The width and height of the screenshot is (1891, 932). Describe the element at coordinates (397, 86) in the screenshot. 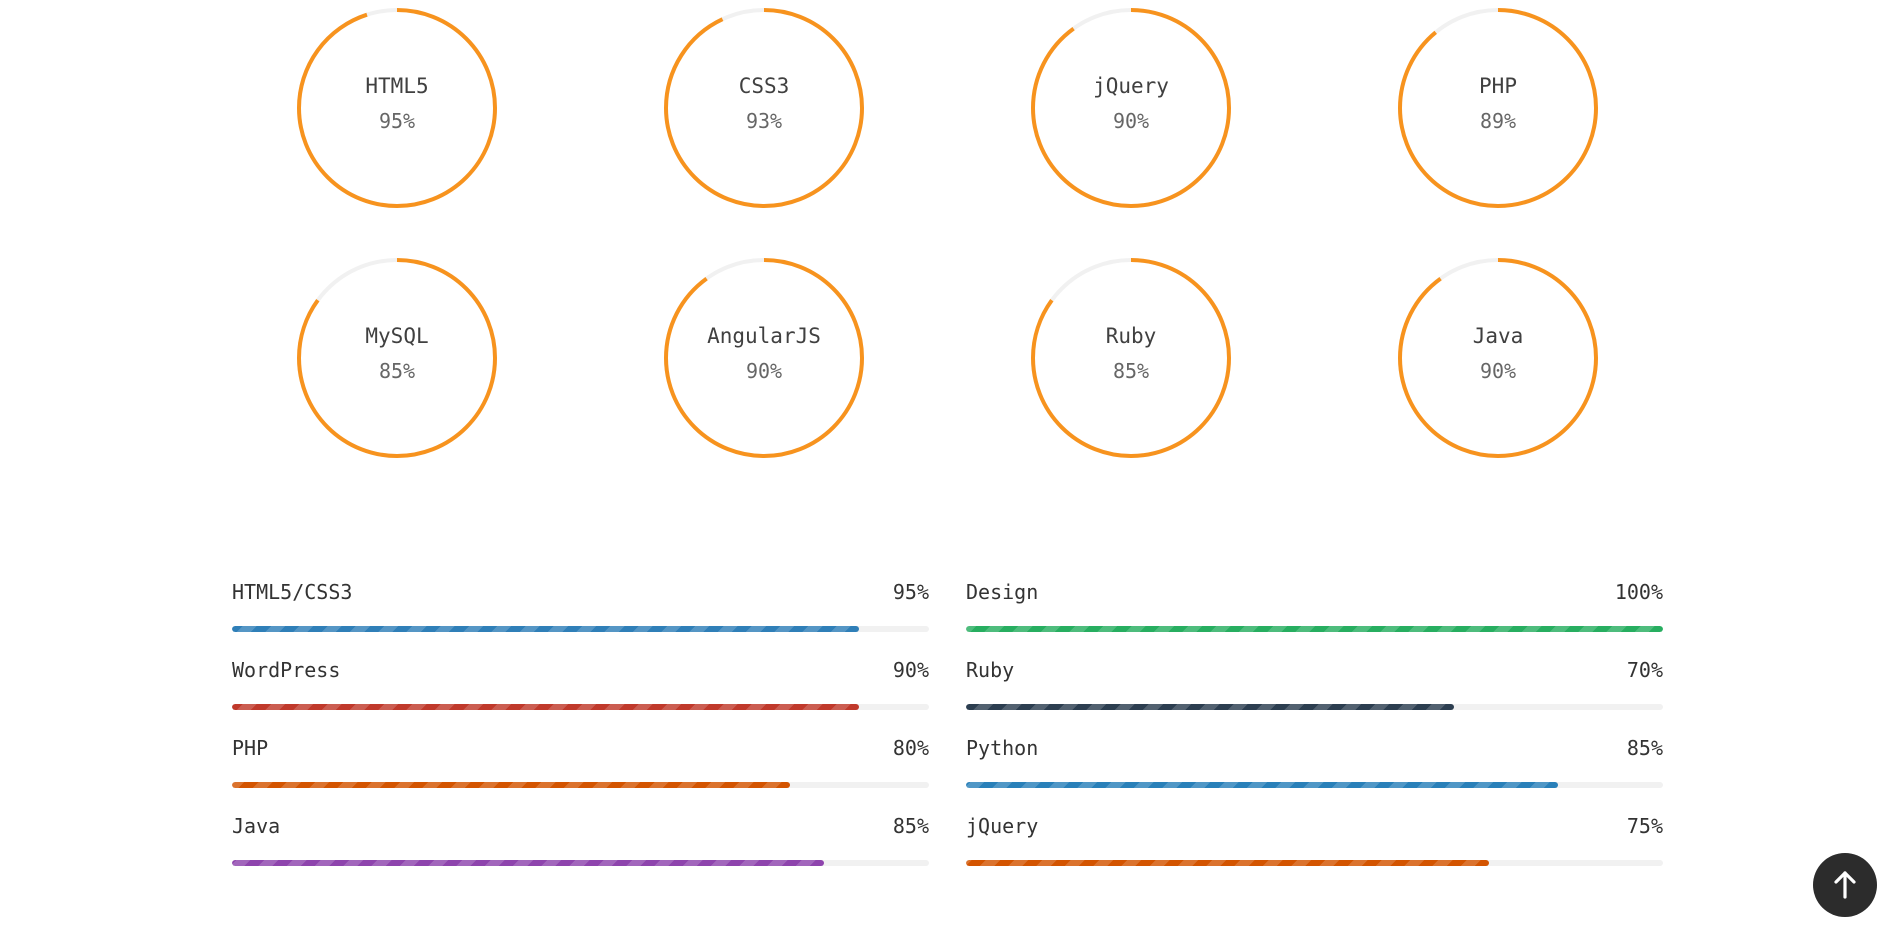

I see `skill-circle-label: HTML5` at that location.